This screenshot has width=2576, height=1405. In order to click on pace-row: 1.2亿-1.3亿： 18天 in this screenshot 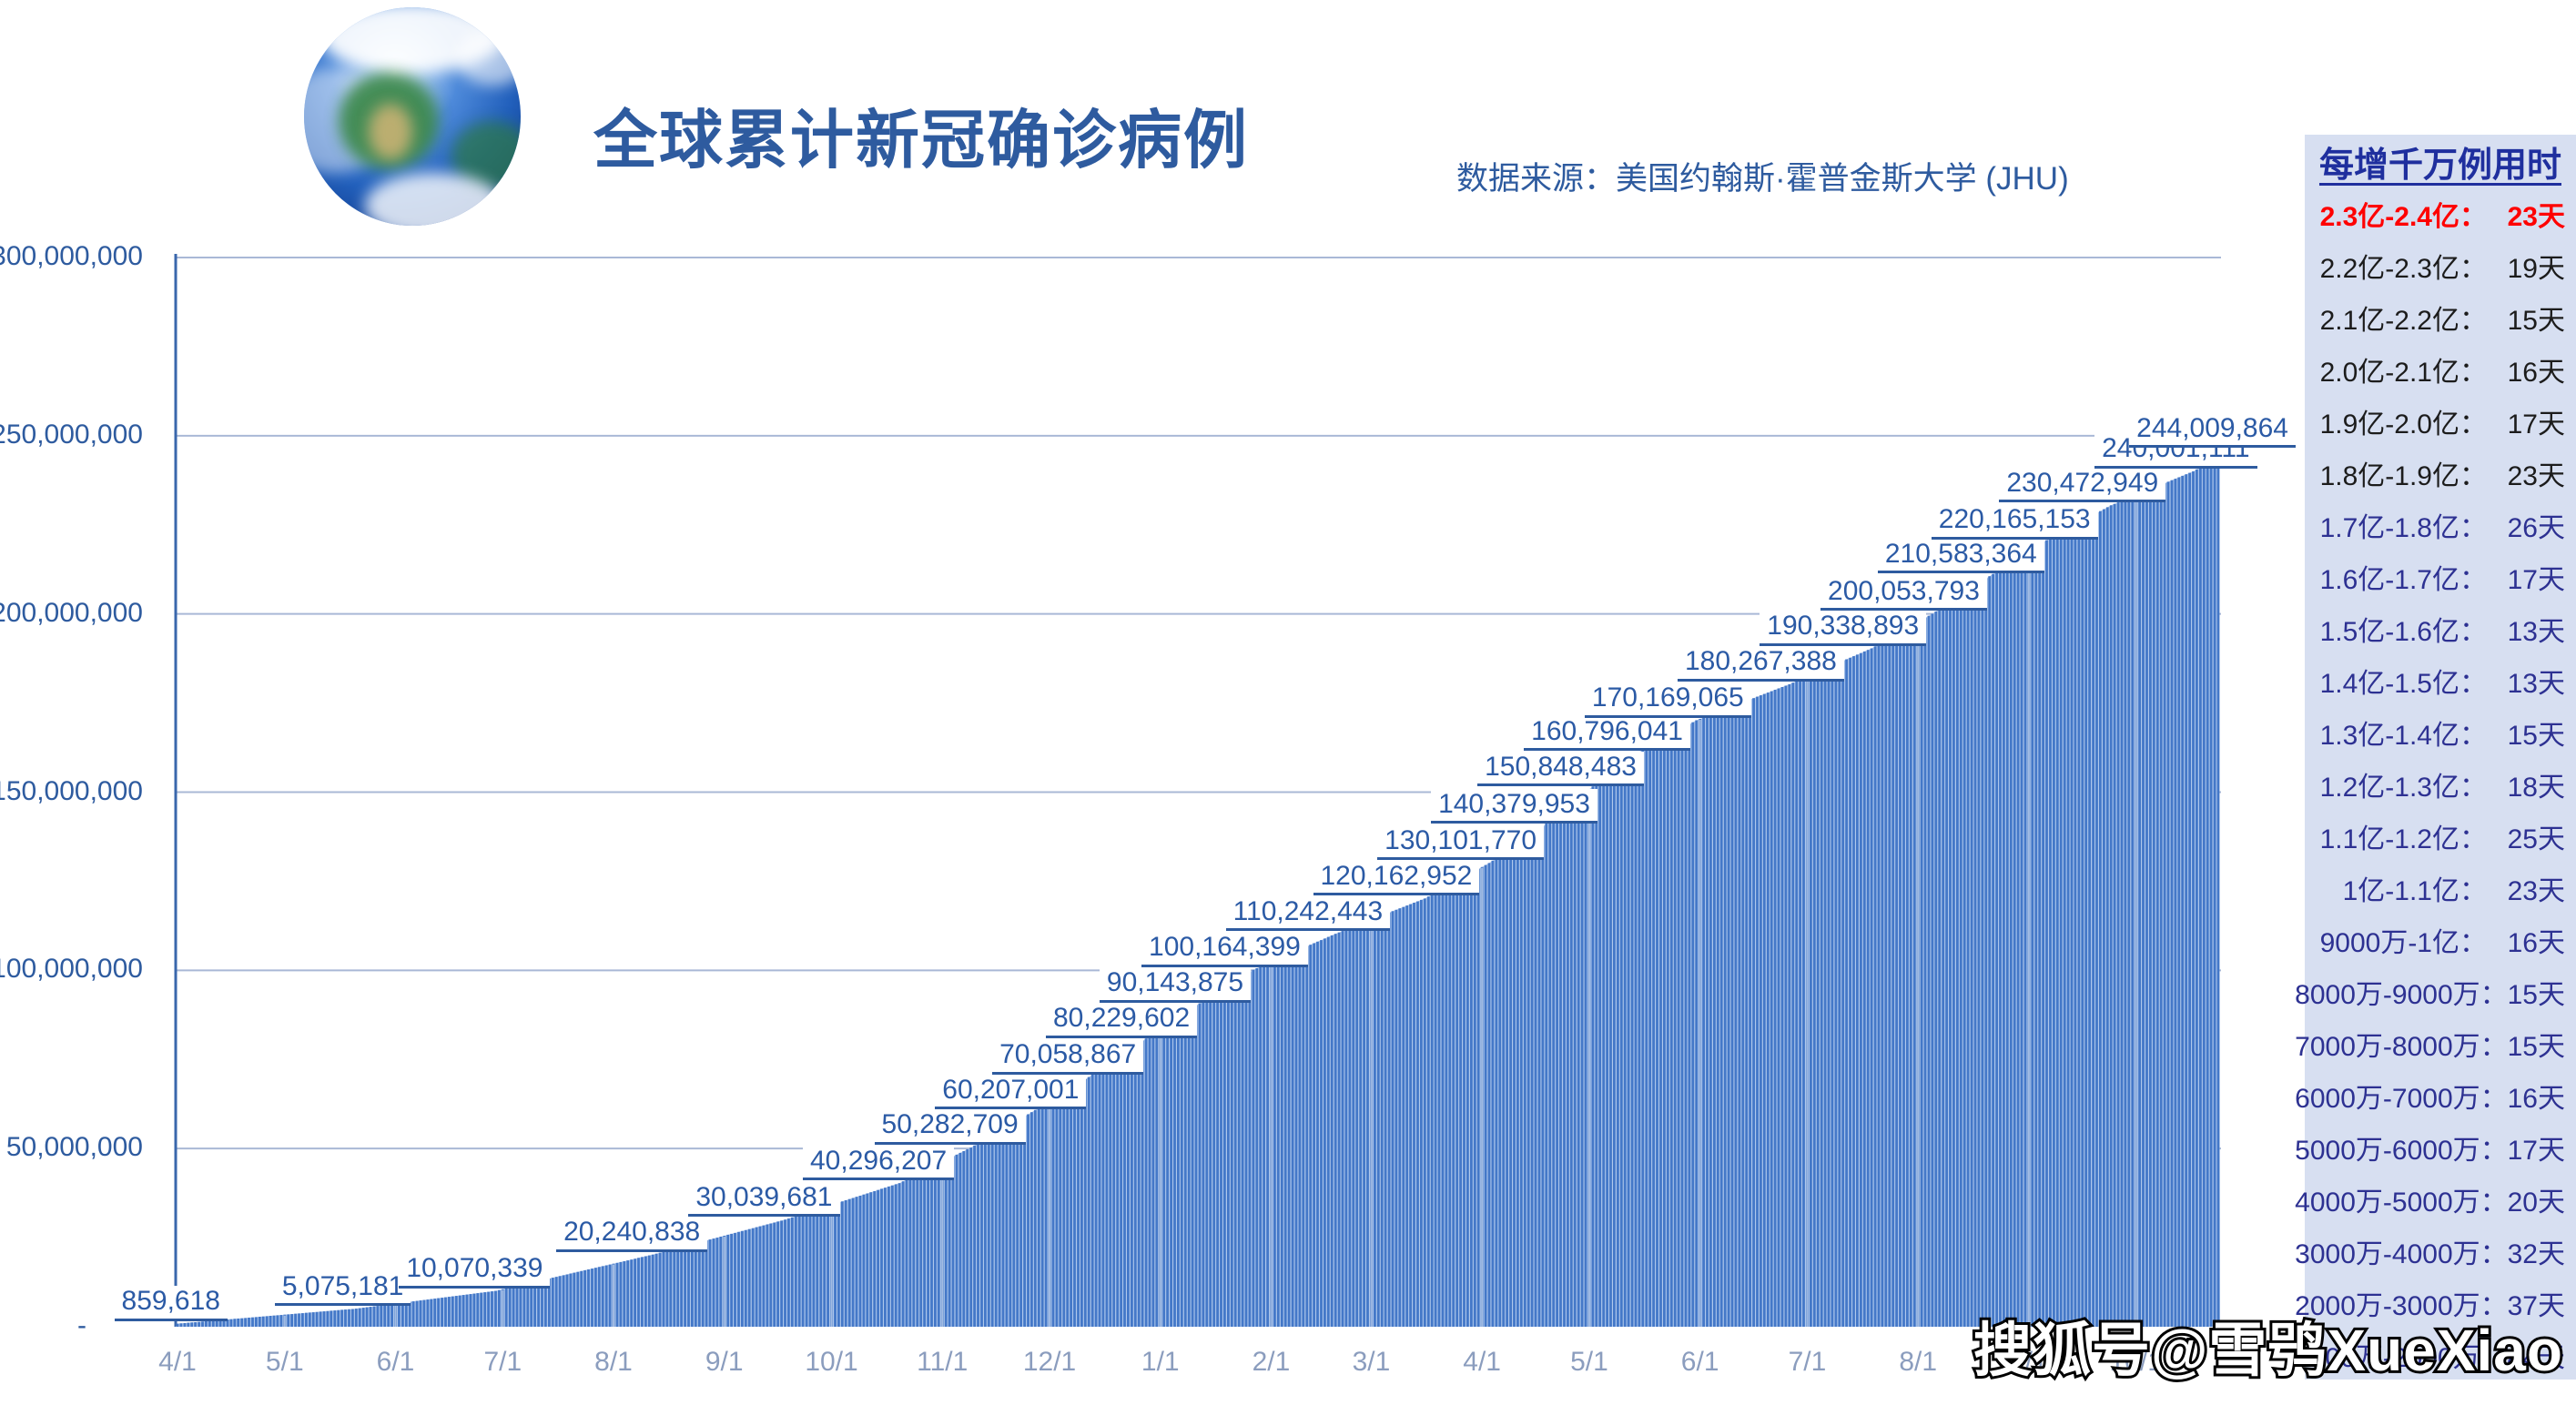, I will do `click(2440, 784)`.